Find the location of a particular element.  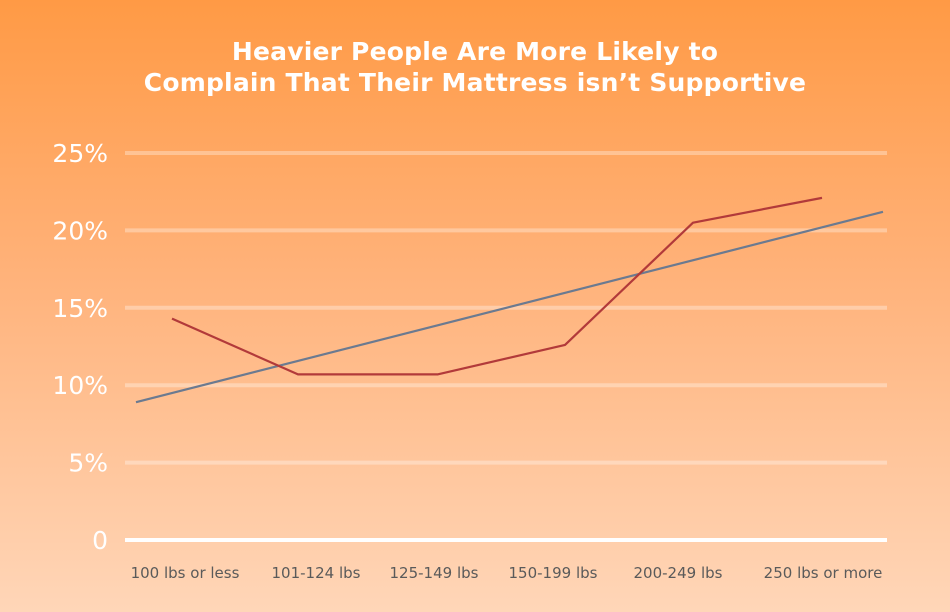

x-tick-label: 101-124 lbs is located at coordinates (316, 573).